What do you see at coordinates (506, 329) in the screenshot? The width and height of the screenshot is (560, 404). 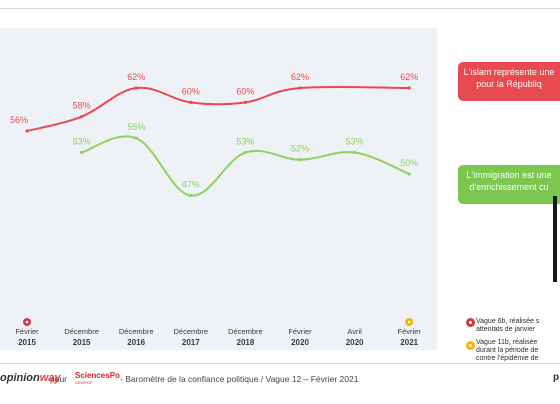 I see `note-vague-6b-line2: attentats de janvier` at bounding box center [506, 329].